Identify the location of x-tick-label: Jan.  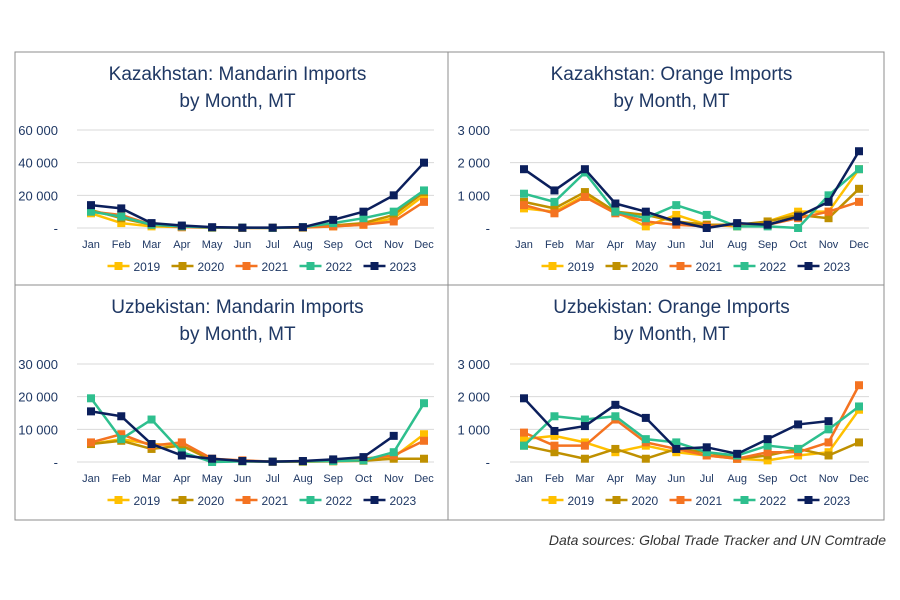
(91, 479).